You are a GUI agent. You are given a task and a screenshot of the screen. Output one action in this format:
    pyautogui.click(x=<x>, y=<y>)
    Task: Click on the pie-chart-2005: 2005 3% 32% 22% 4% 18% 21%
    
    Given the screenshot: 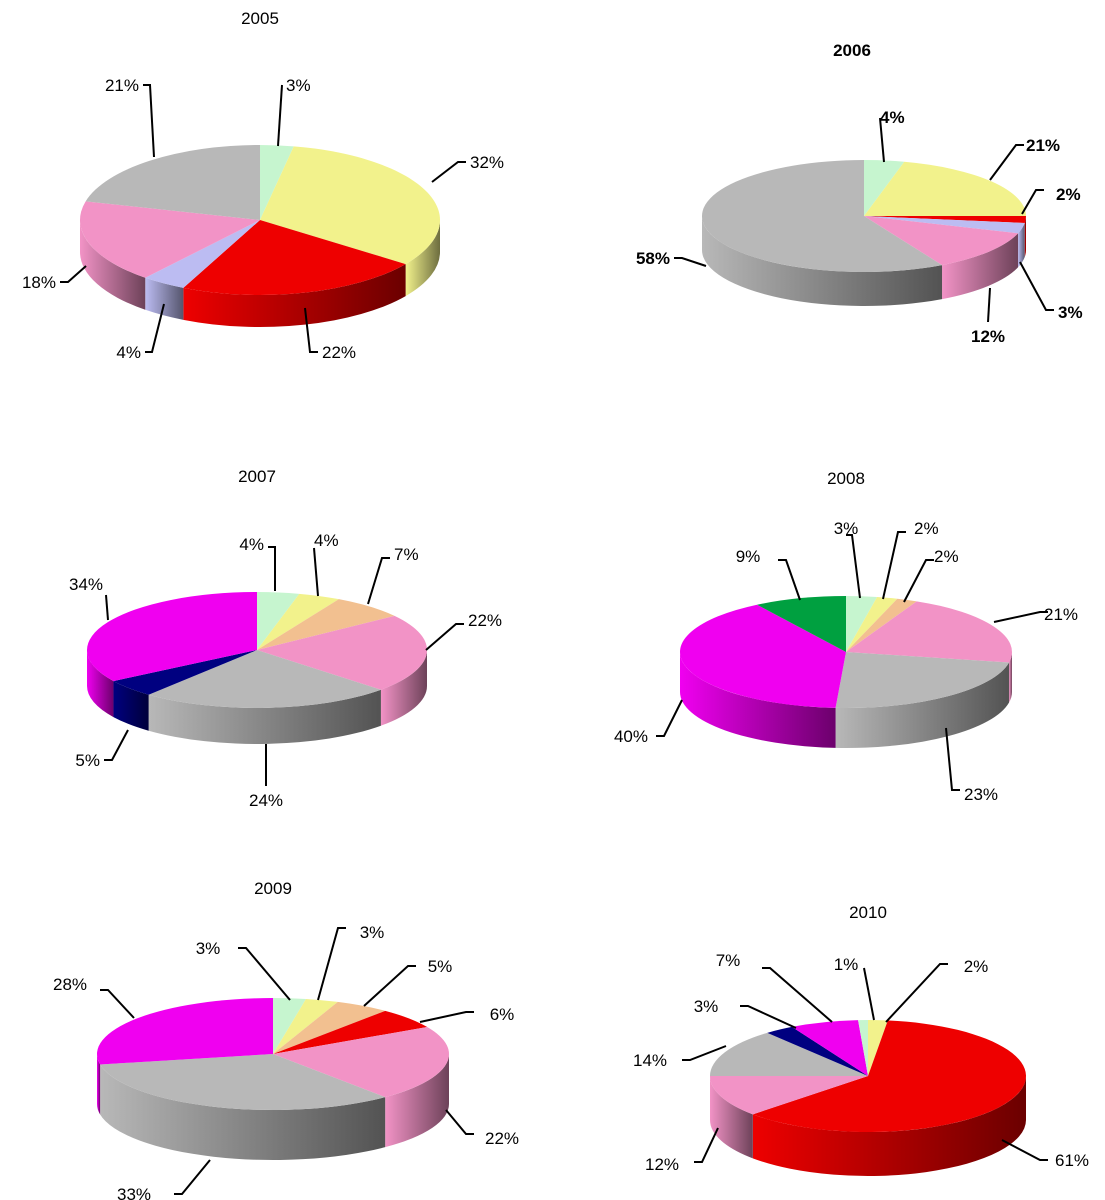 What is the action you would take?
    pyautogui.click(x=263, y=185)
    